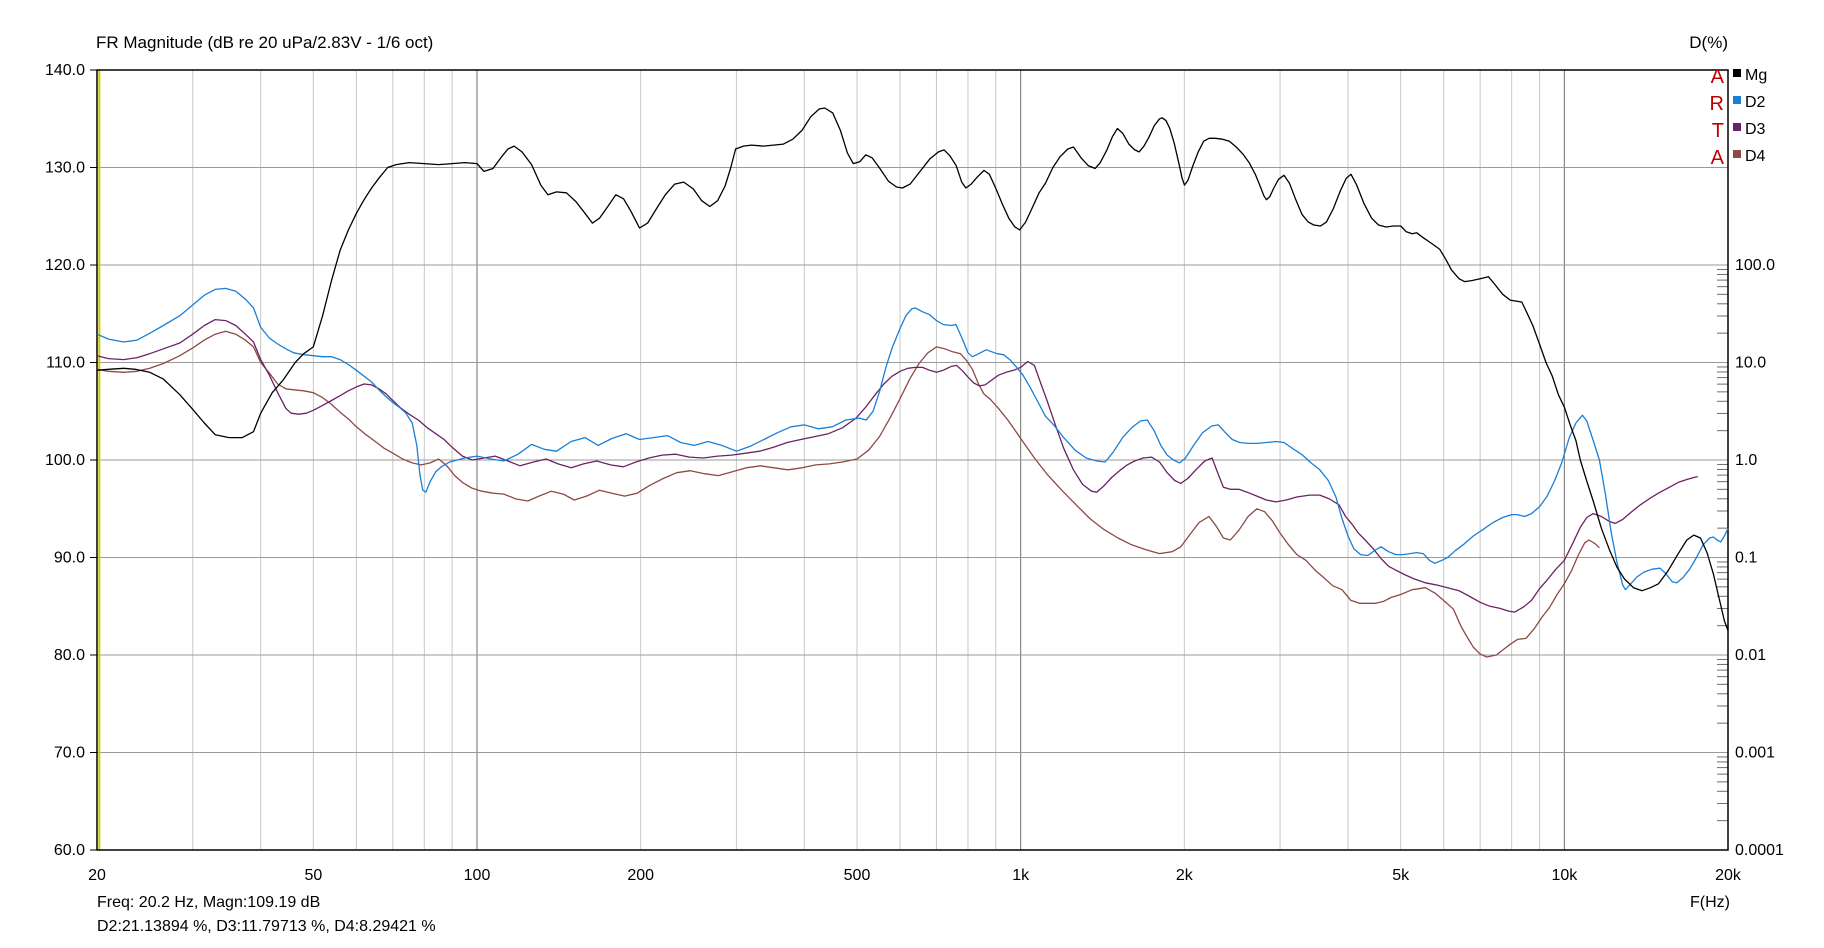 The image size is (1824, 948). Describe the element at coordinates (1717, 131) in the screenshot. I see `watermark-letter: T` at that location.